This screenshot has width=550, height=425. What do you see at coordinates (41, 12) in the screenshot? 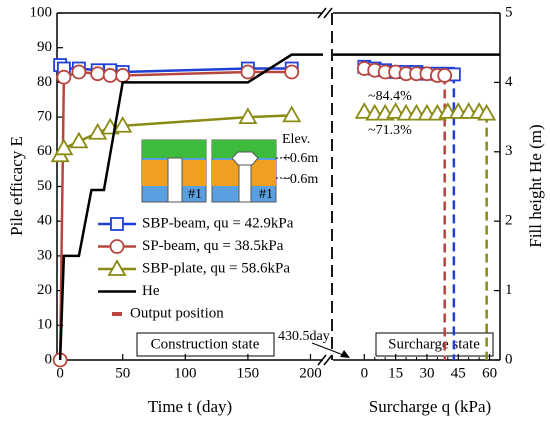
I see `y-tick-label: 100` at bounding box center [41, 12].